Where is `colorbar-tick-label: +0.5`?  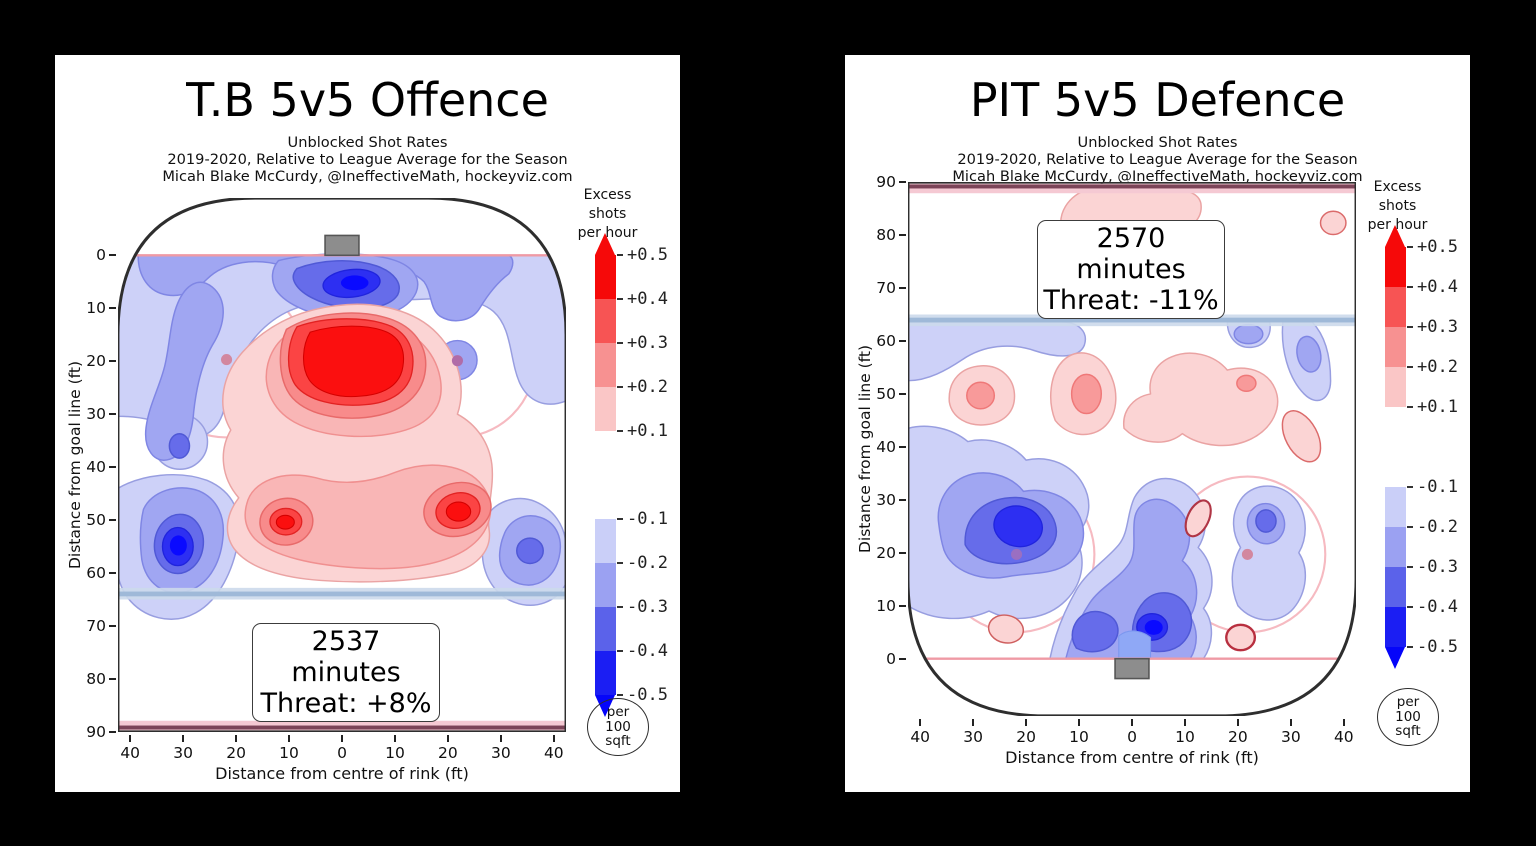 colorbar-tick-label: +0.5 is located at coordinates (647, 255).